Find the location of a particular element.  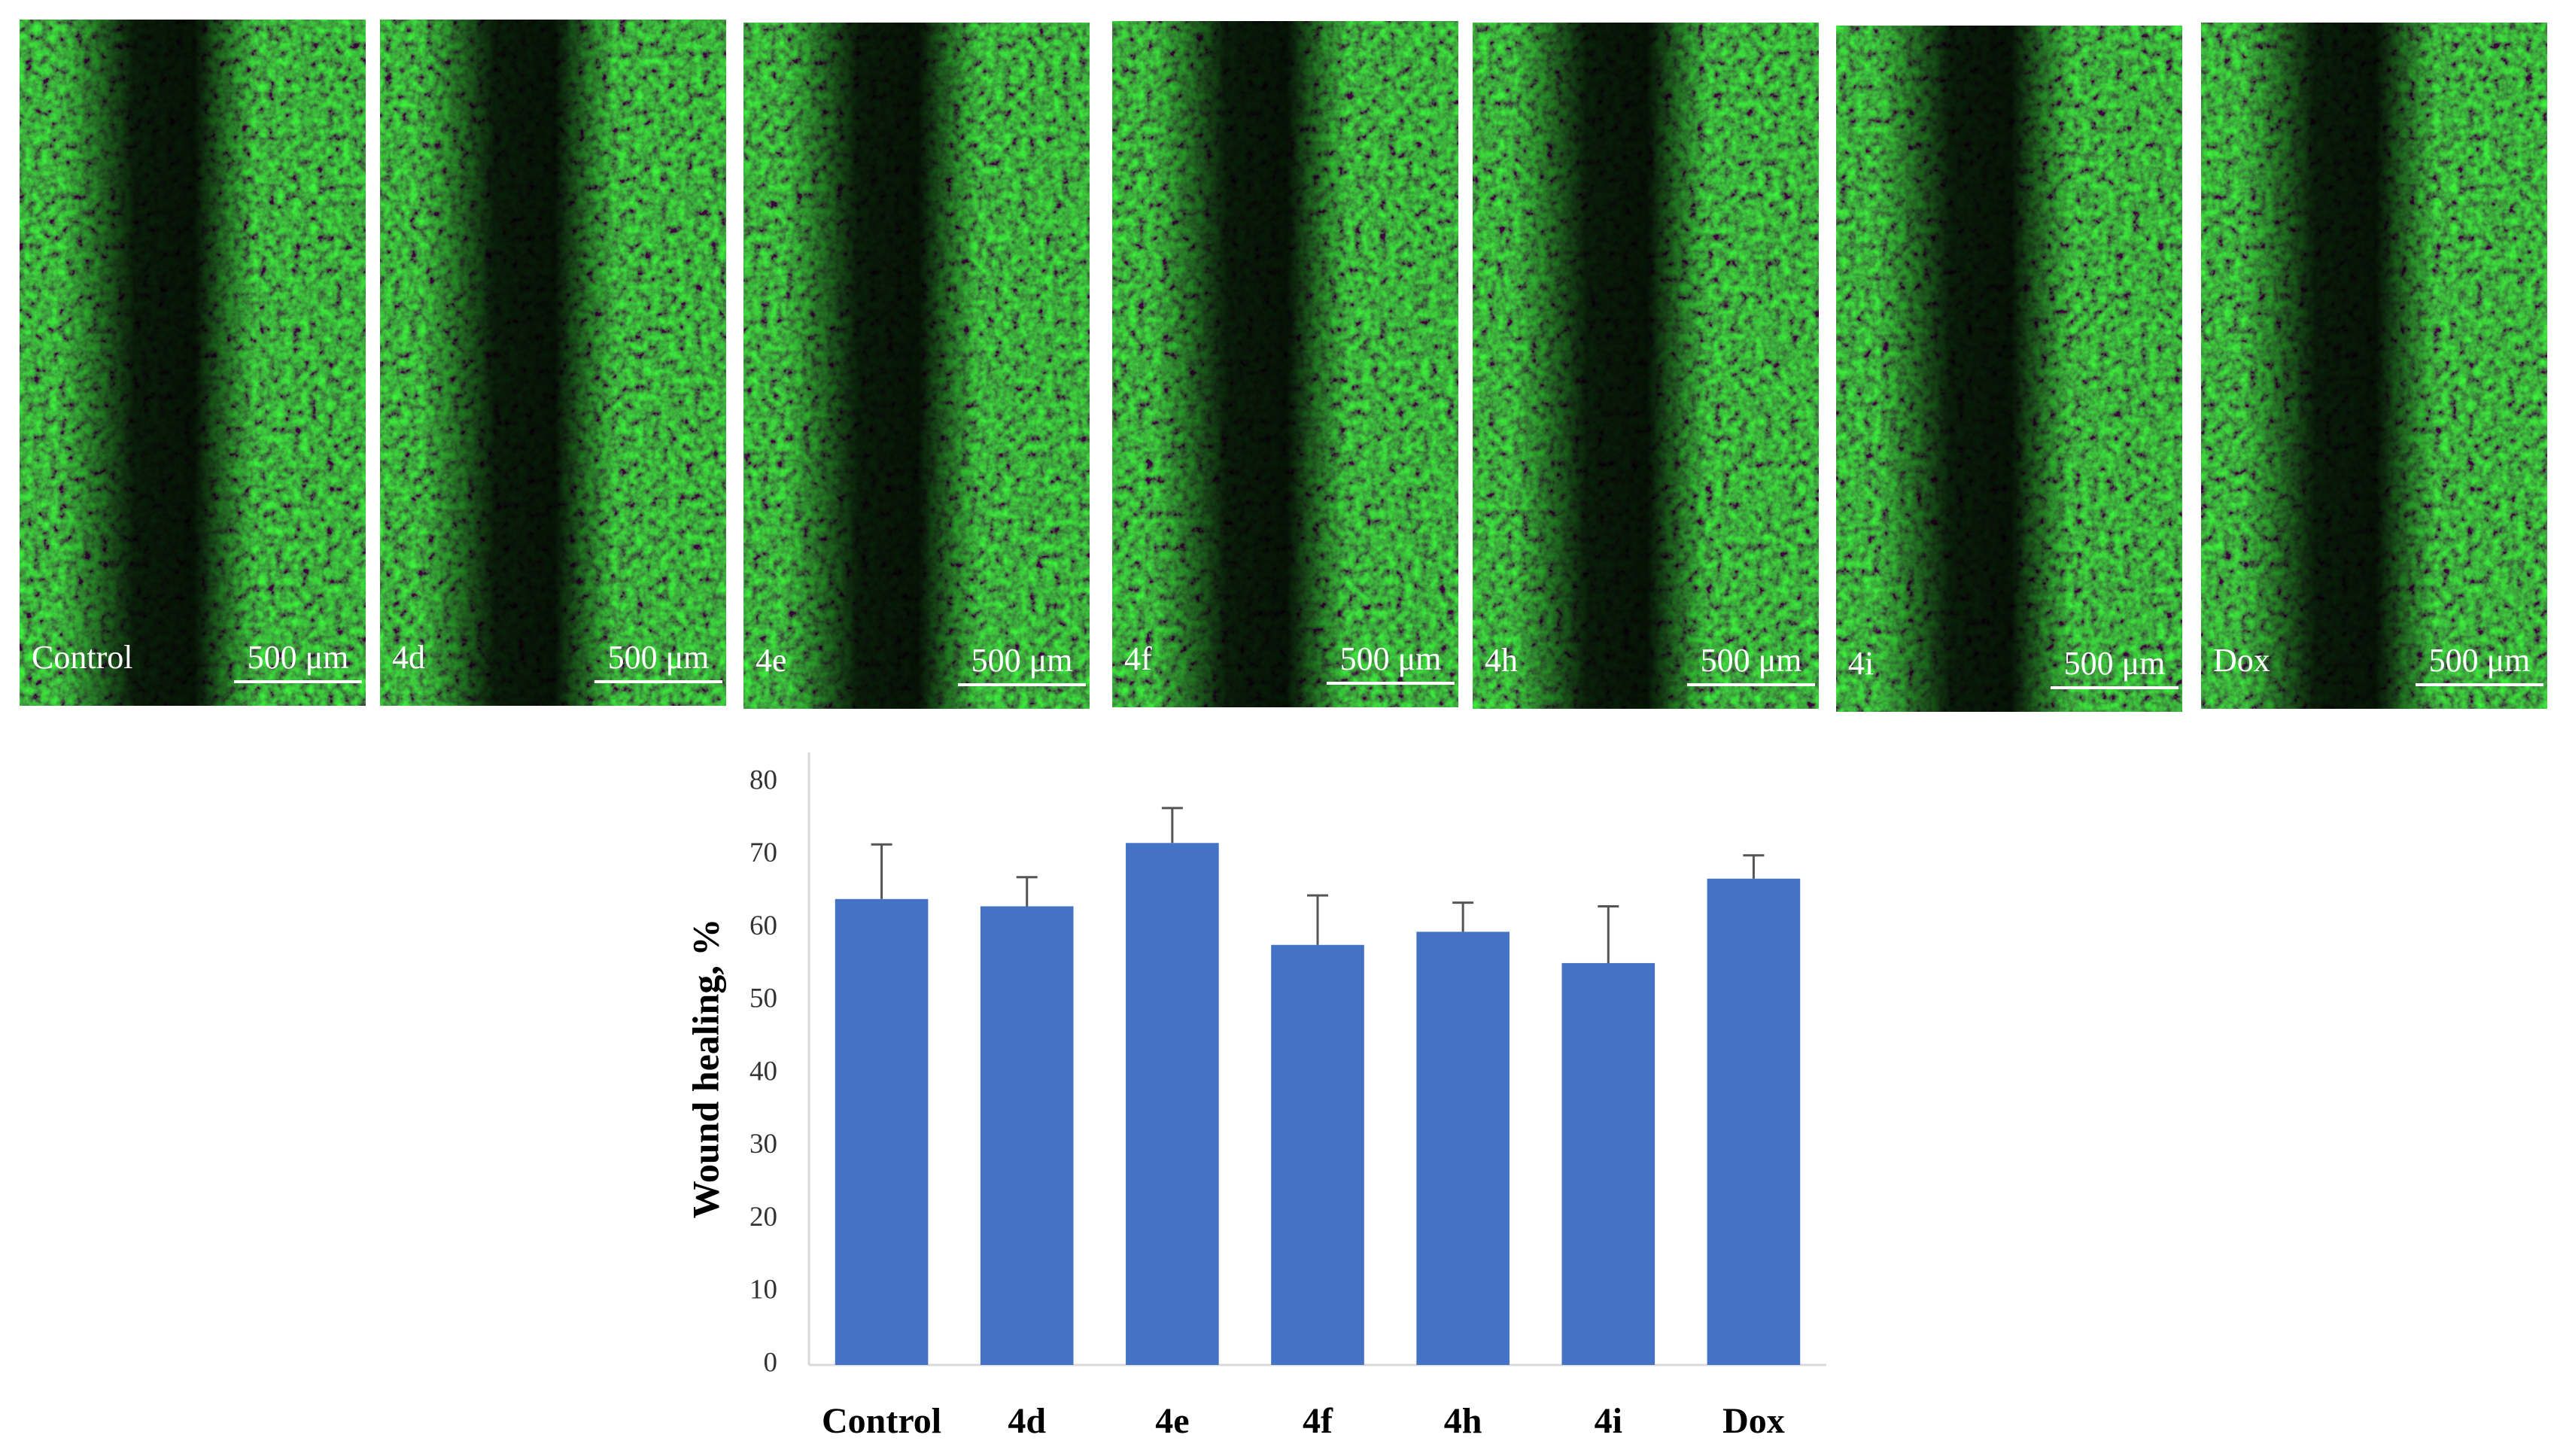

micrograph: 4i 500 μm is located at coordinates (2009, 369).